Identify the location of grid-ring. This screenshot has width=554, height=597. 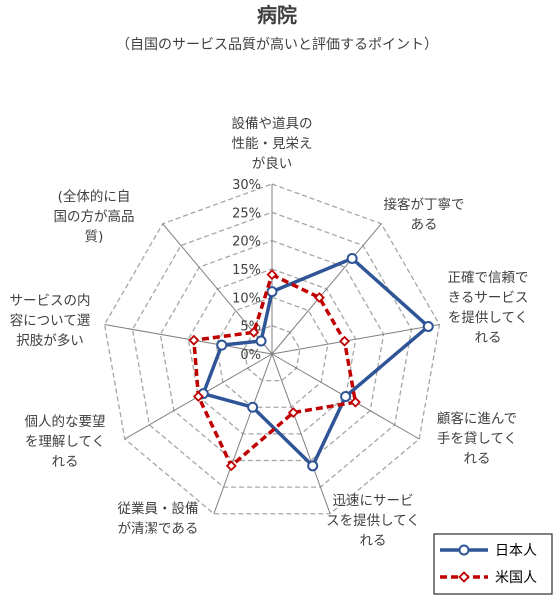
(272, 351).